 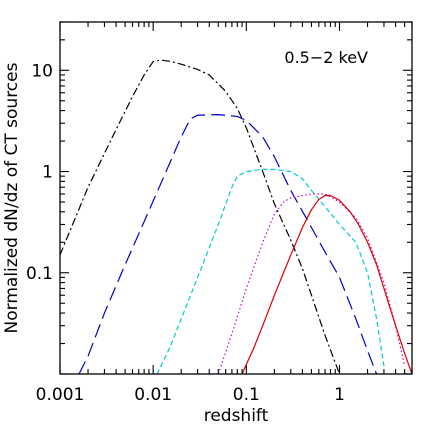 I want to click on x-axis-label: redshift, so click(x=236, y=416).